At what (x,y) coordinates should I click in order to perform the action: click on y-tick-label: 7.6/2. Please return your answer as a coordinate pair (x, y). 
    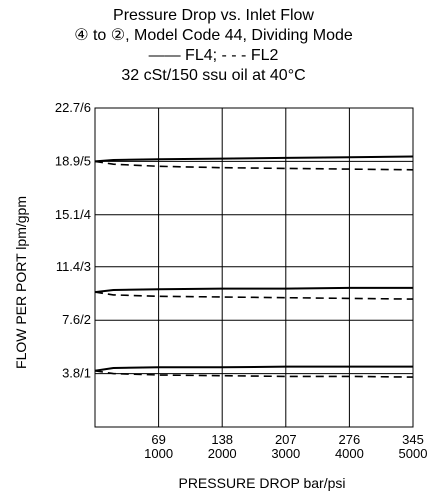
    Looking at the image, I should click on (76, 319).